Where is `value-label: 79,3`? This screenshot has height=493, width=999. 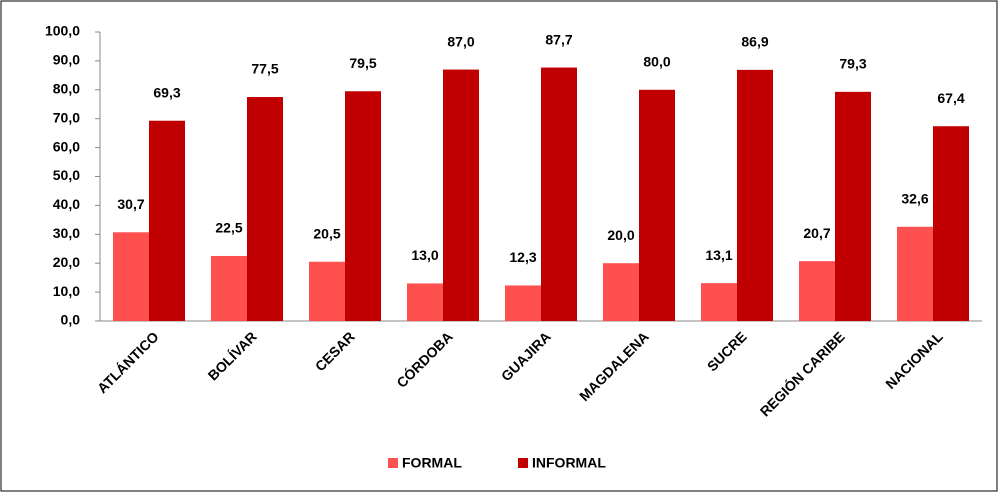 value-label: 79,3 is located at coordinates (852, 64).